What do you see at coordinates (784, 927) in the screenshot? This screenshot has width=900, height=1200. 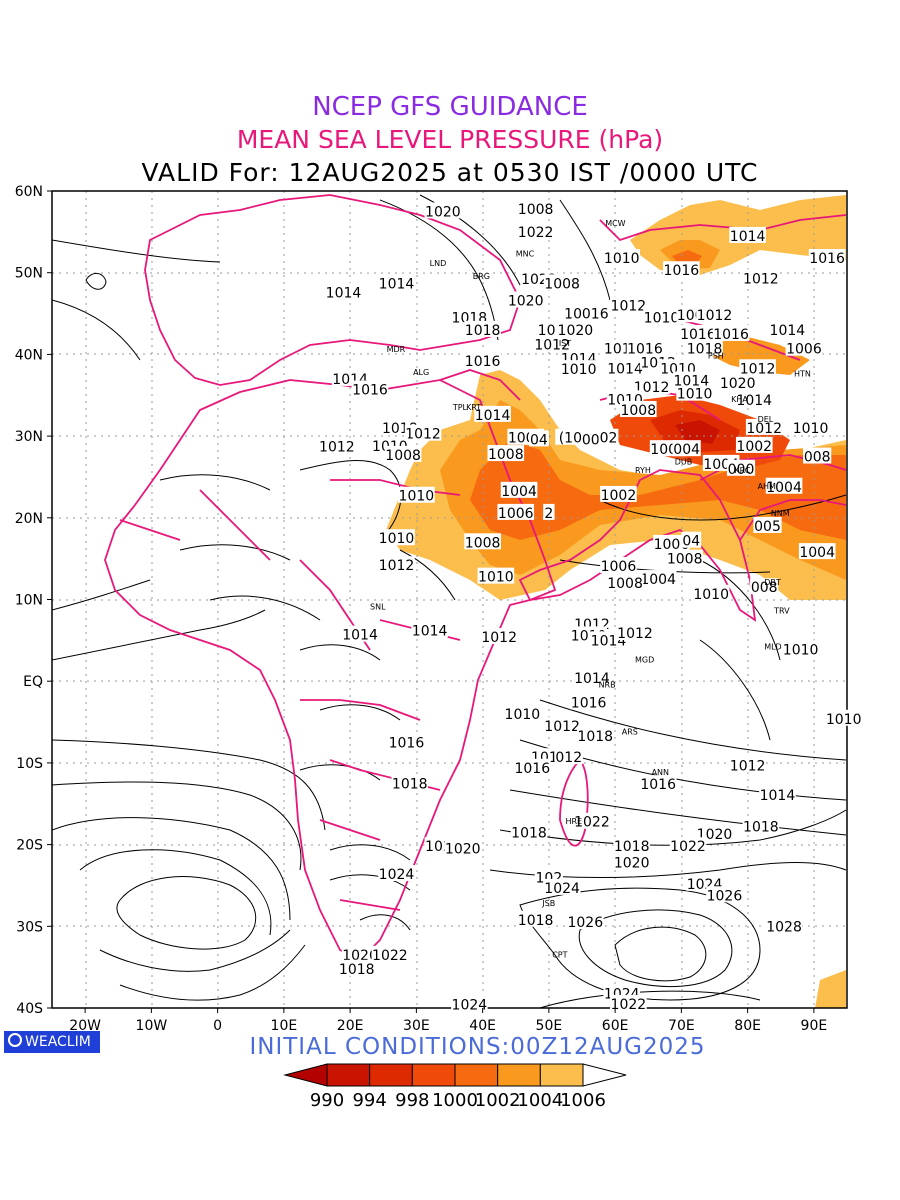 I see `isobar-label: 1028` at bounding box center [784, 927].